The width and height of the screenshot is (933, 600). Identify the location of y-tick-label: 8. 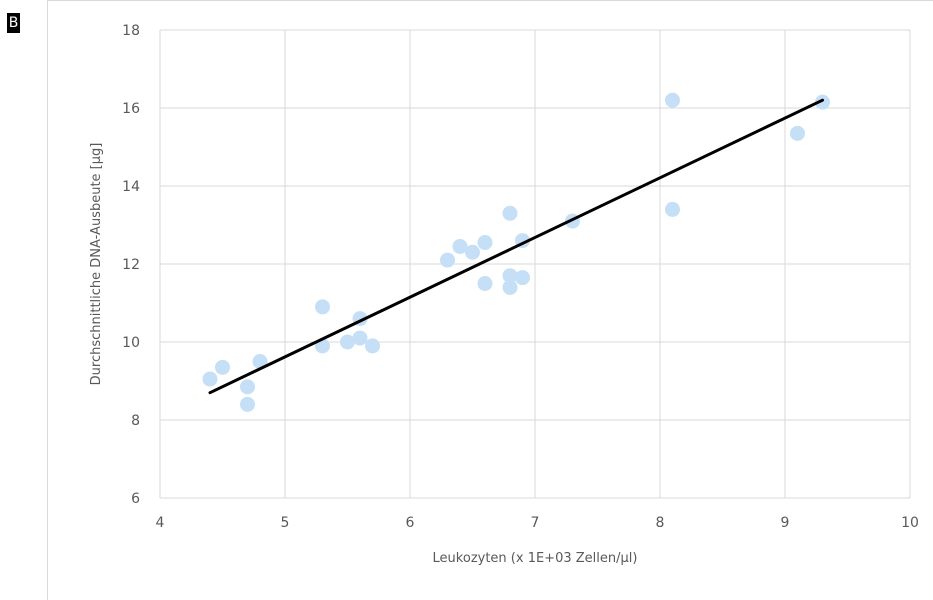
(135, 421).